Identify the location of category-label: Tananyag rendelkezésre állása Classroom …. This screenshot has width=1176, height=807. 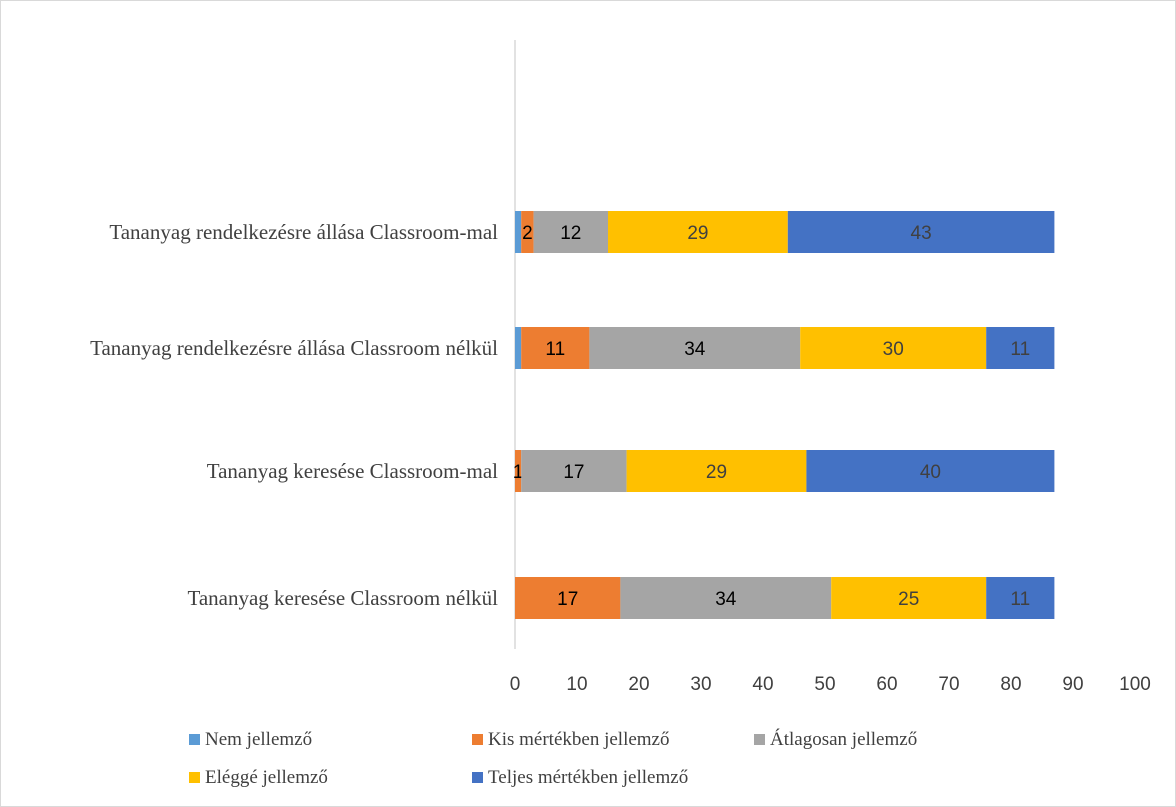
(294, 348).